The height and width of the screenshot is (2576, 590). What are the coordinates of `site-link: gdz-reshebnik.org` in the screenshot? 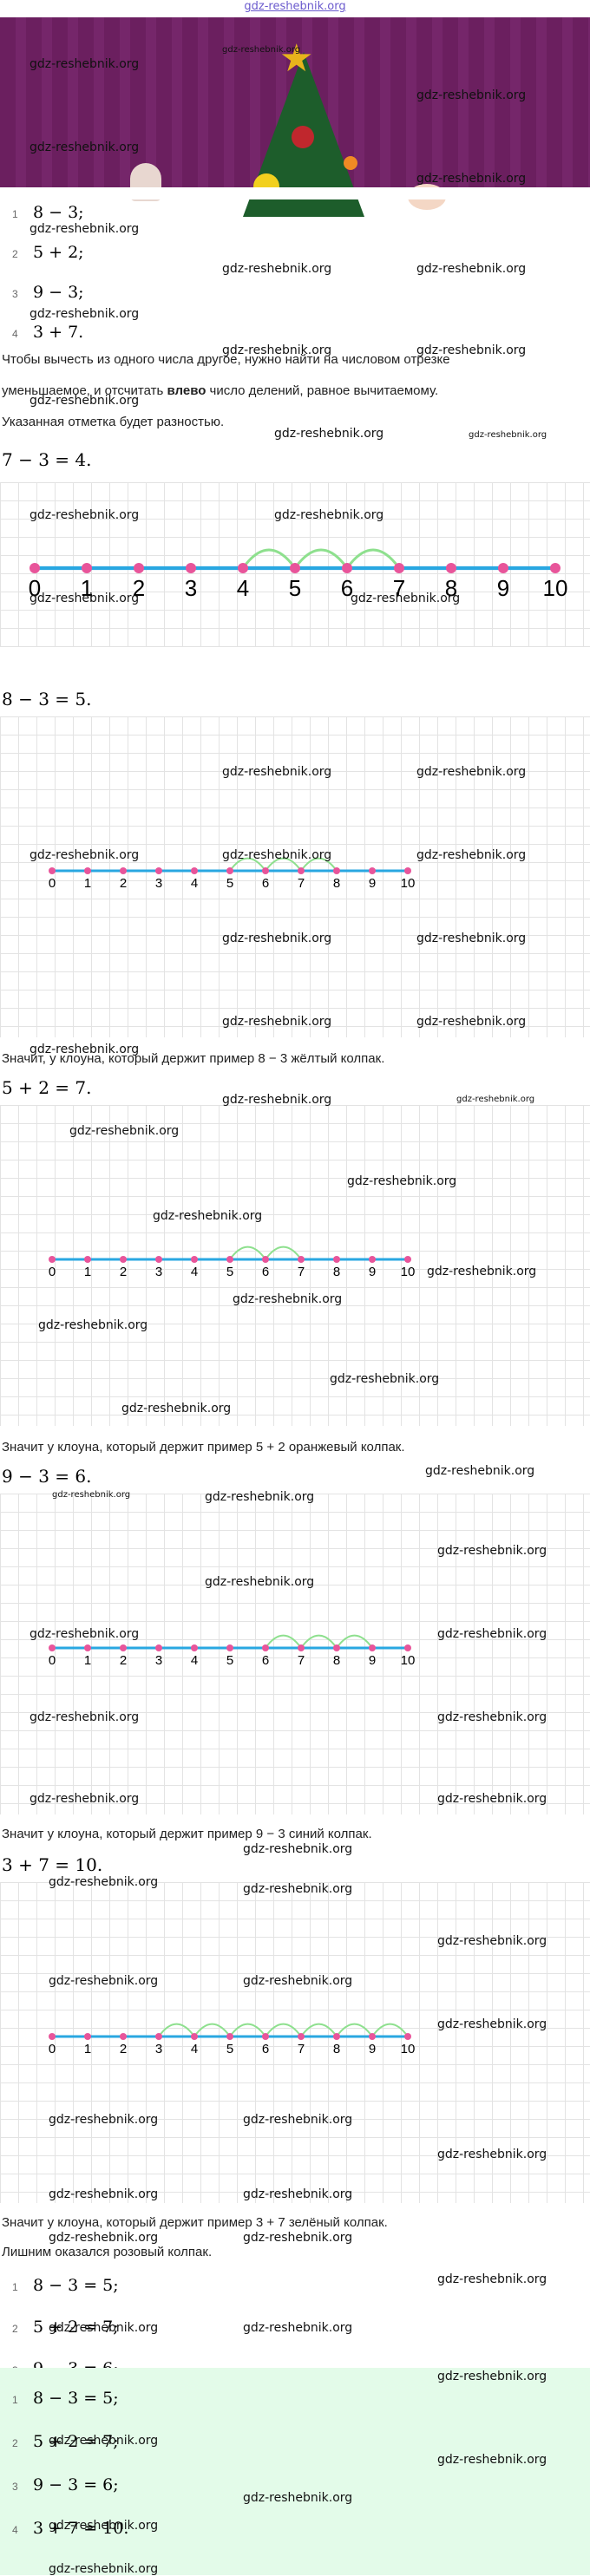 It's located at (295, 6).